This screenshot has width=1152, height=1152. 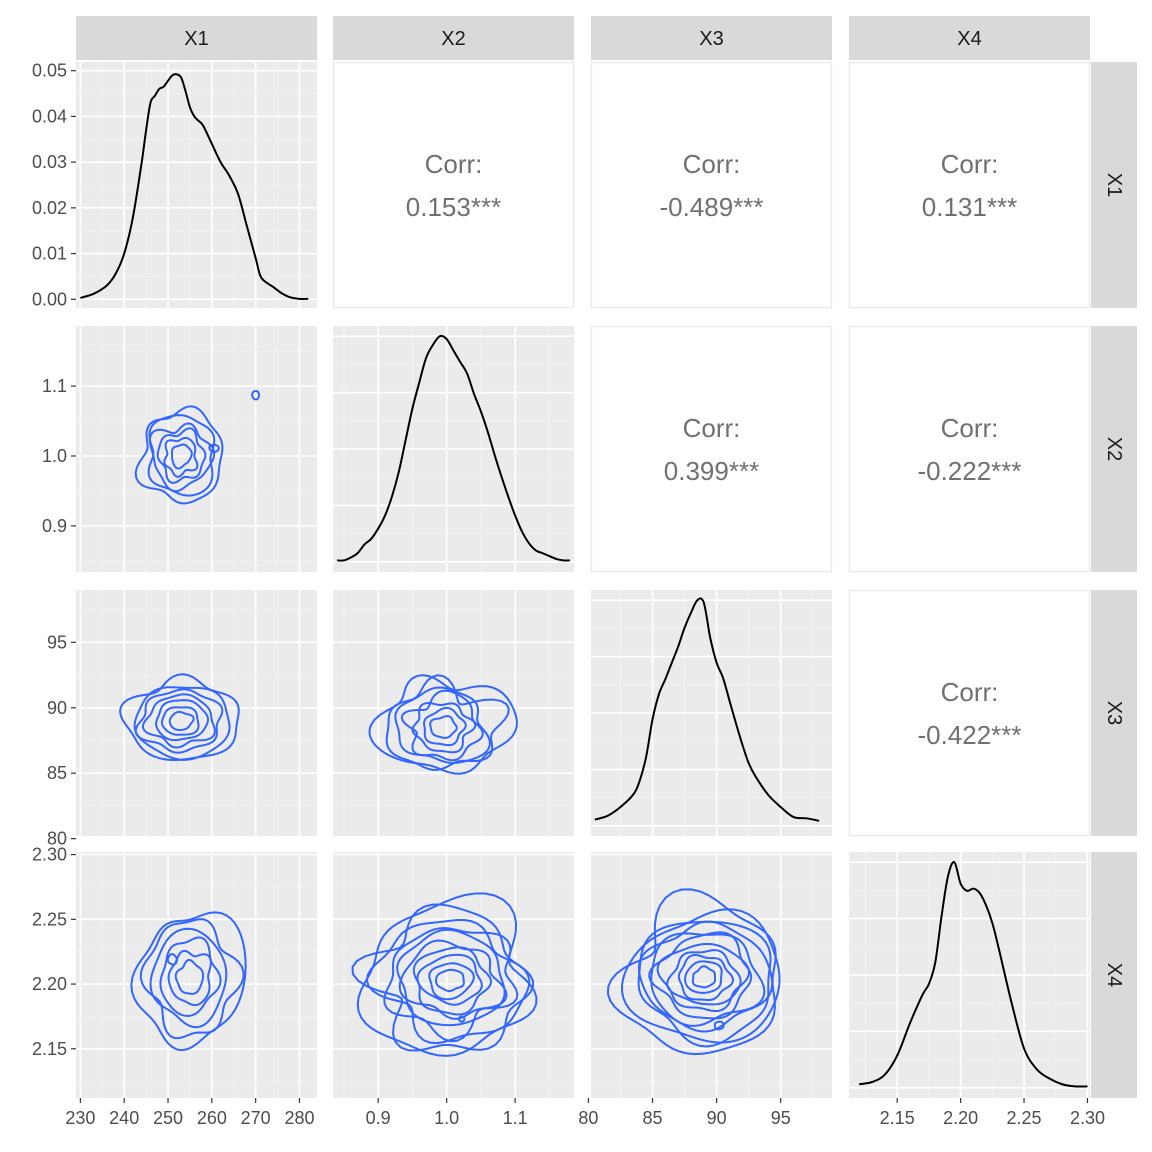 What do you see at coordinates (49, 254) in the screenshot?
I see `y-tick-label: 0.01` at bounding box center [49, 254].